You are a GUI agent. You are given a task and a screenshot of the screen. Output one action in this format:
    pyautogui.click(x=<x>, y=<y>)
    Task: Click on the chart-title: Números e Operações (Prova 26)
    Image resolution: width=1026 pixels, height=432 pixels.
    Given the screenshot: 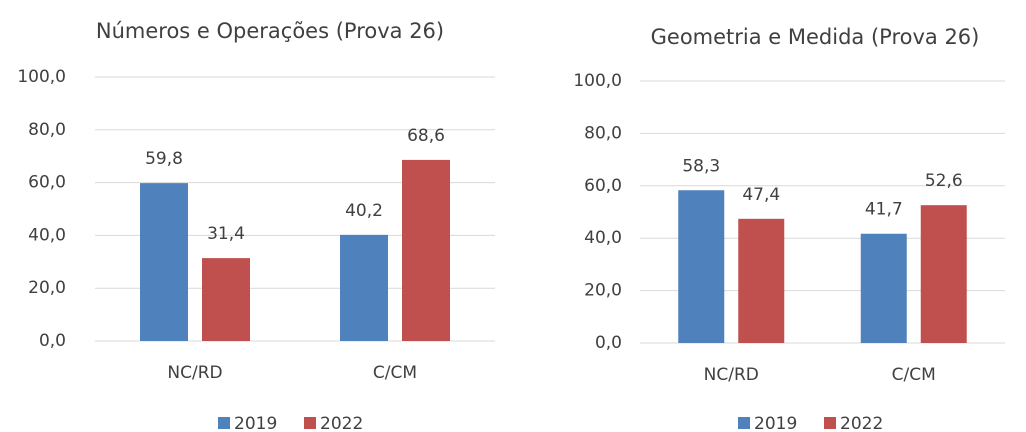 What is the action you would take?
    pyautogui.click(x=270, y=31)
    